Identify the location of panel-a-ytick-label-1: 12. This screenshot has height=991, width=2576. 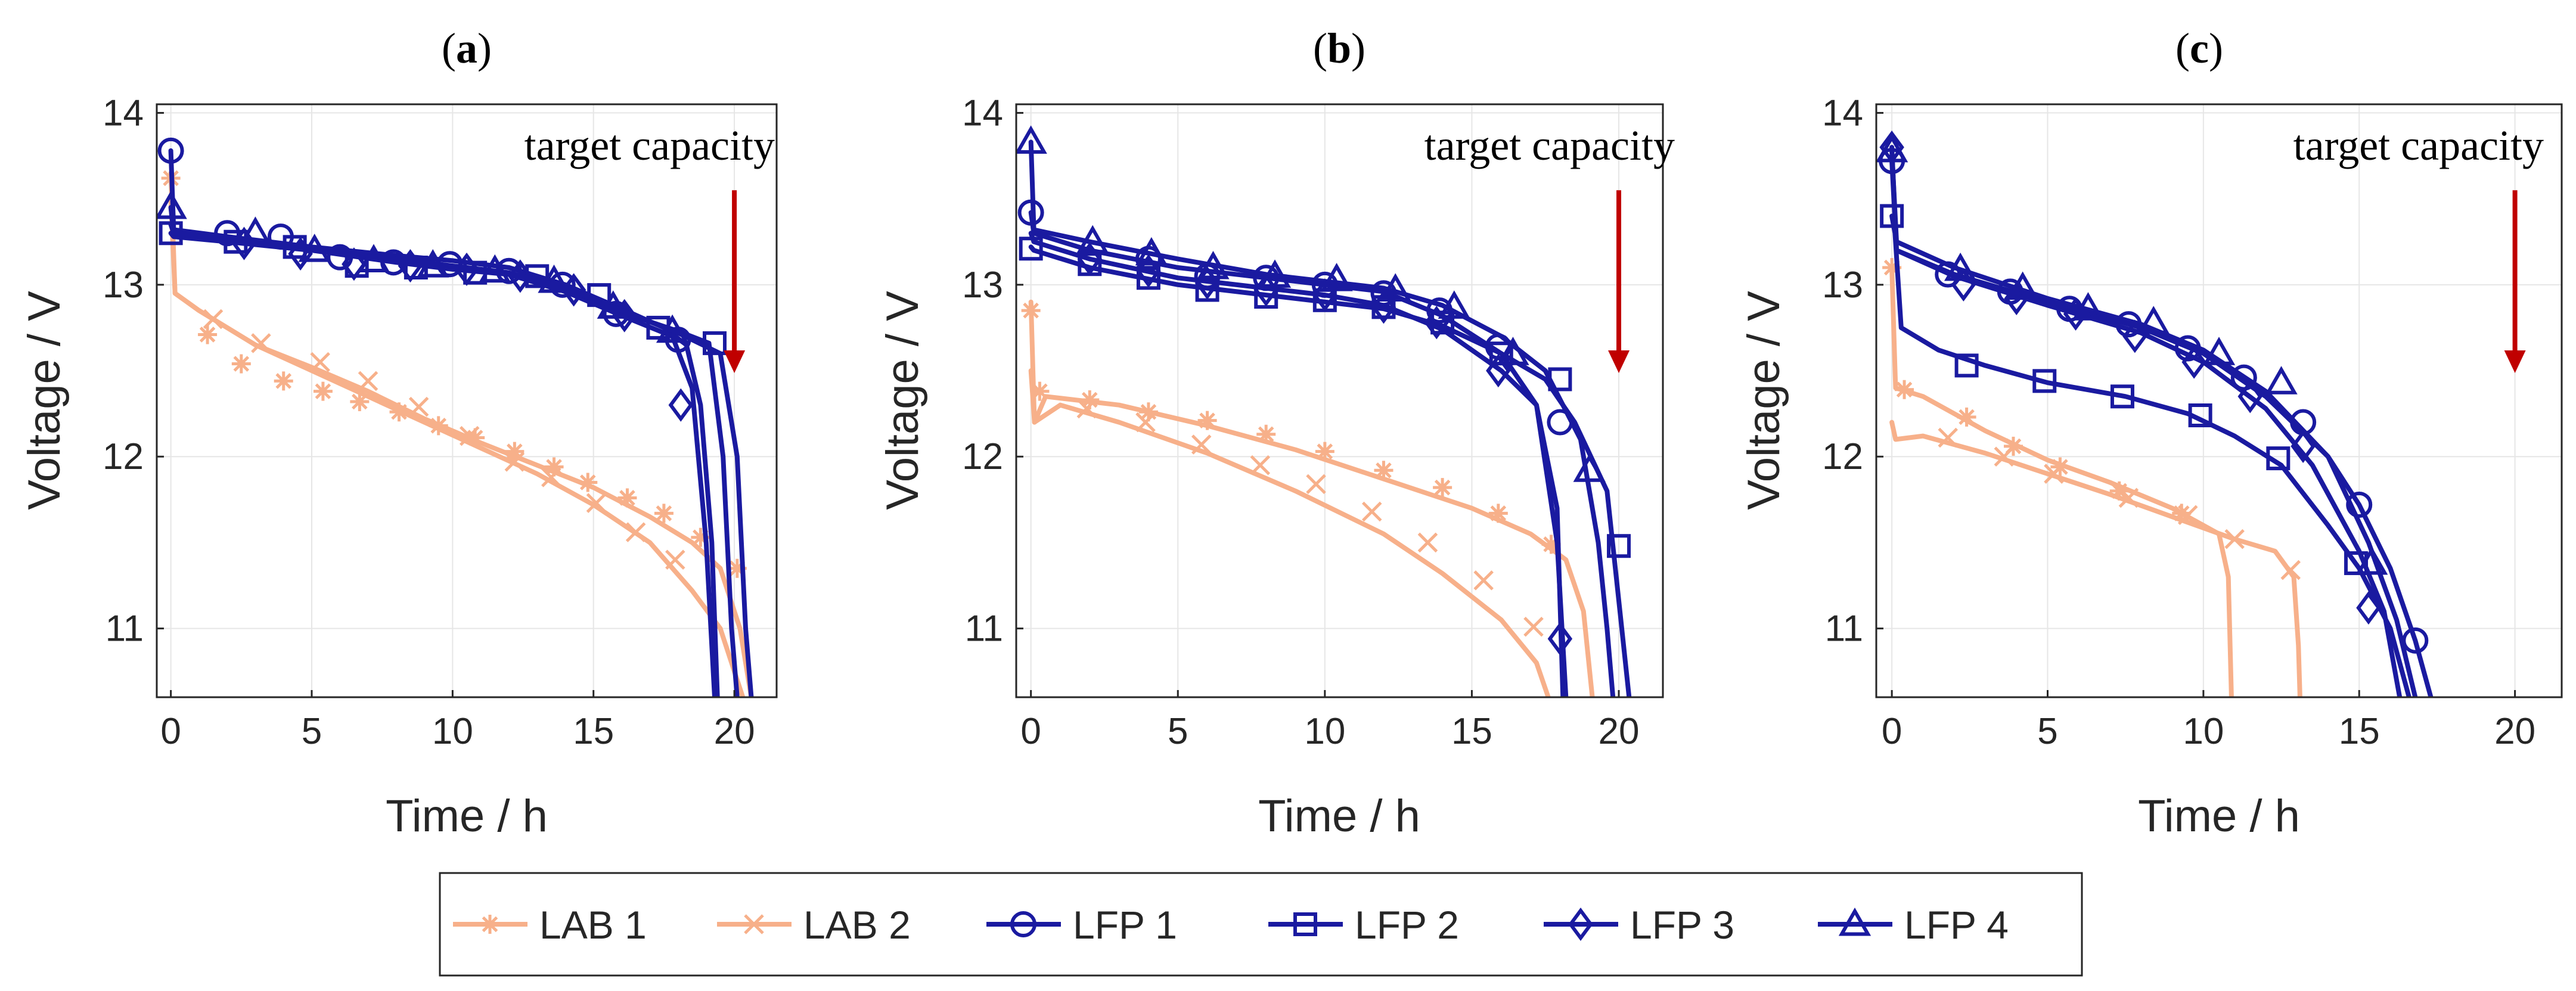
(124, 456).